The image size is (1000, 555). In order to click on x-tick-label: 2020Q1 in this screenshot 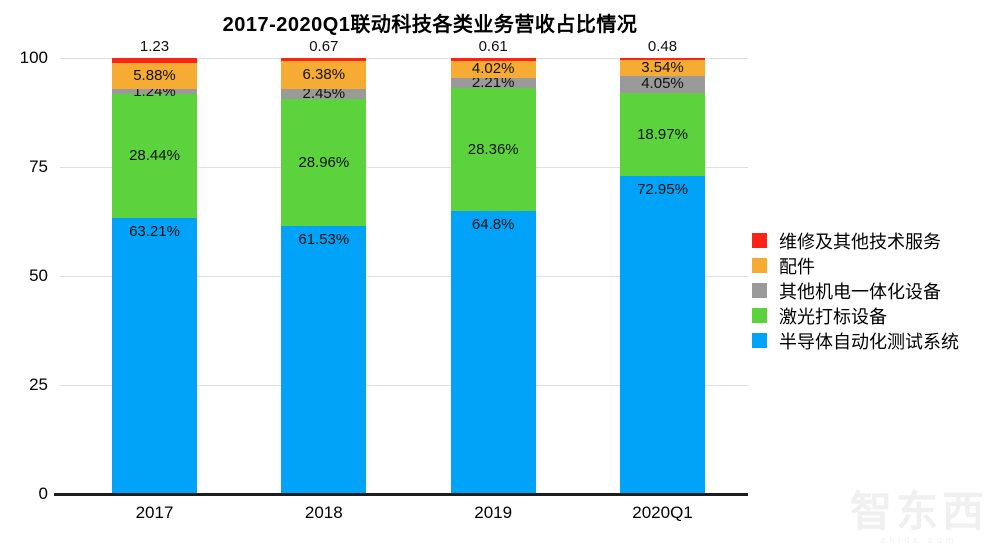, I will do `click(662, 512)`.